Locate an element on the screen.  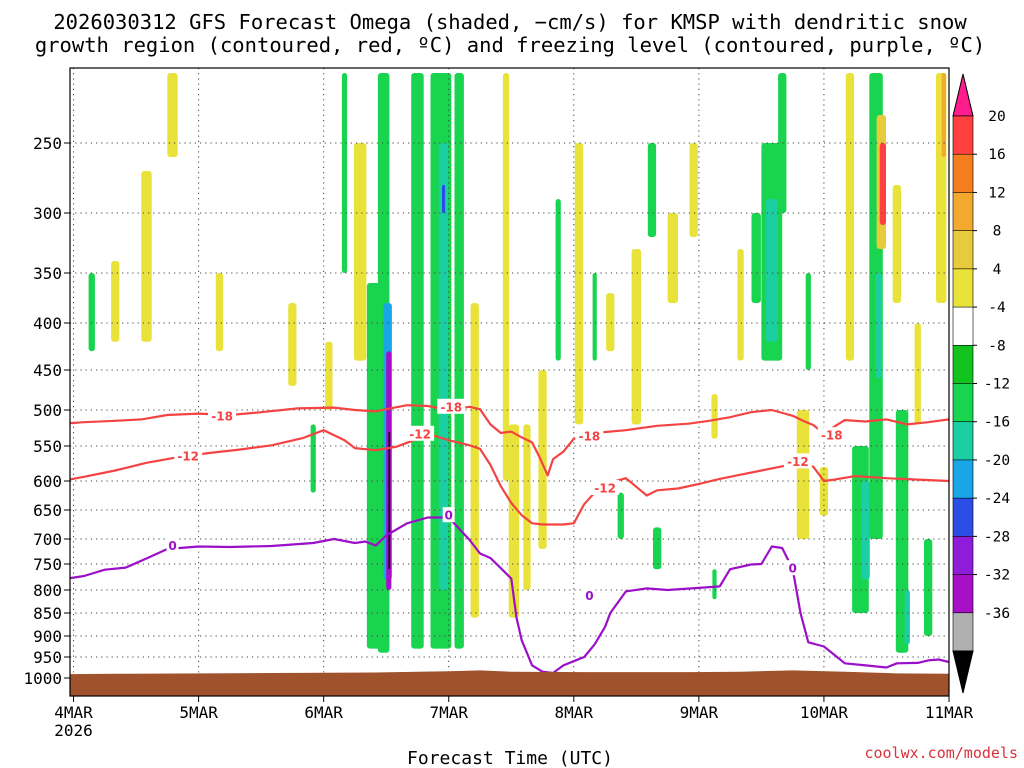
colorbar-label-0: 20 is located at coordinates (996, 117).